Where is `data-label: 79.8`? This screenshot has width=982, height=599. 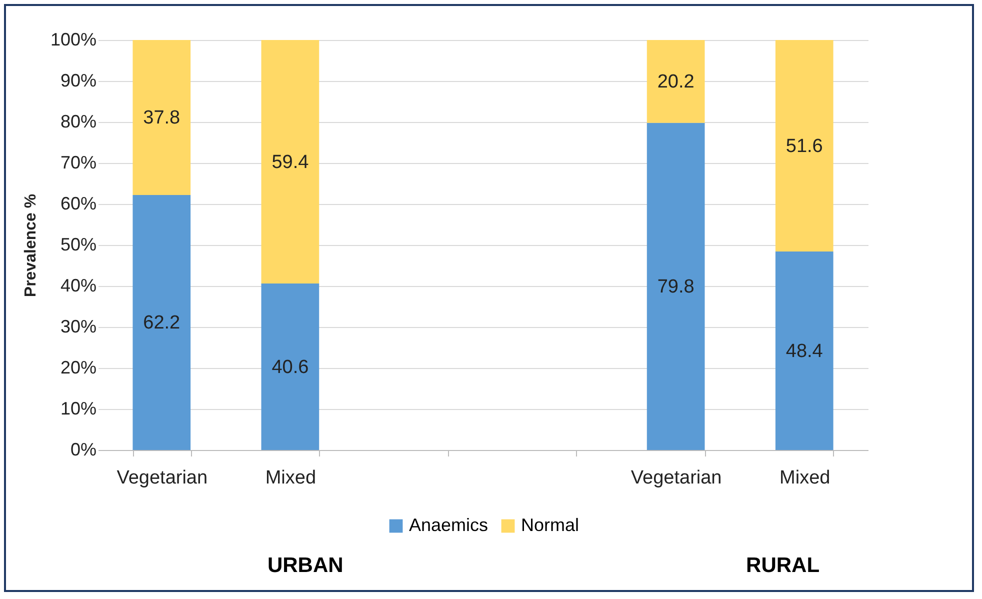 data-label: 79.8 is located at coordinates (675, 287).